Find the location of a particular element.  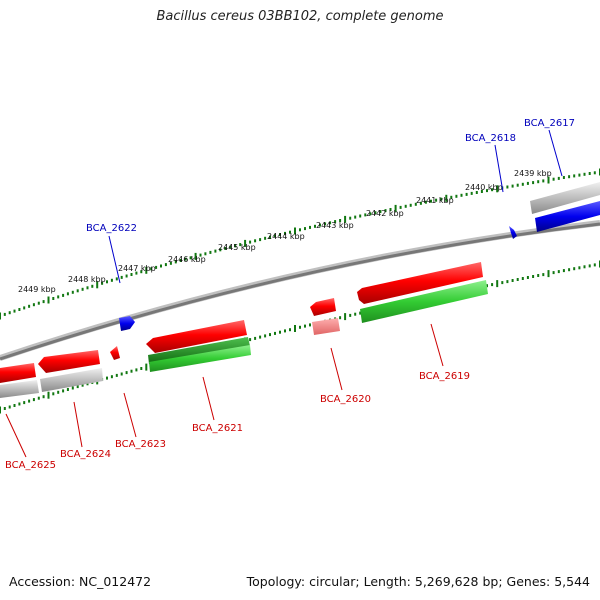

gene-label-bca-2625: BCA_2625 is located at coordinates (30, 465).